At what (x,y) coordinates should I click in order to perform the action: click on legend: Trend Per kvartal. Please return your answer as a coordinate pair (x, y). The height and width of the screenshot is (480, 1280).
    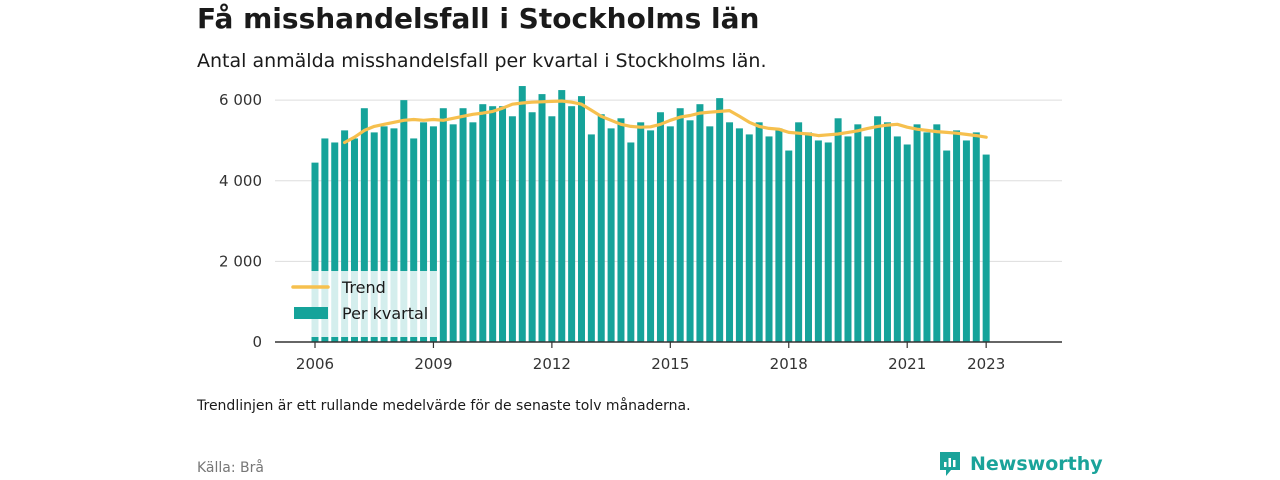
    Looking at the image, I should click on (360, 304).